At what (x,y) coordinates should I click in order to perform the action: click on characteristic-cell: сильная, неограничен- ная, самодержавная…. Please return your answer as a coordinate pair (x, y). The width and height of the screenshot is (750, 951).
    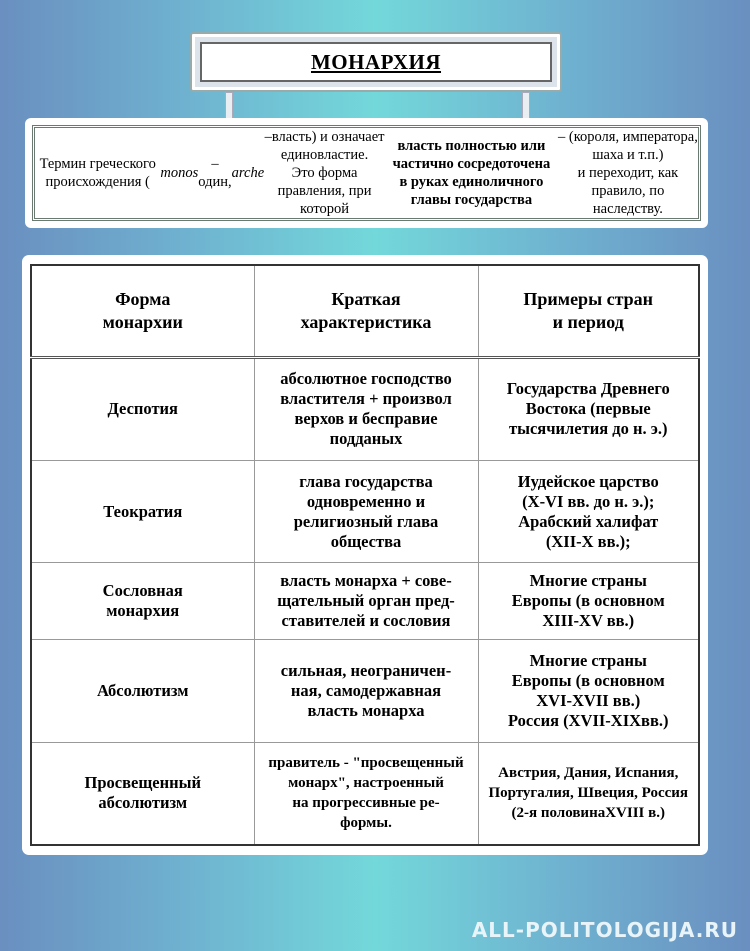
    Looking at the image, I should click on (366, 691).